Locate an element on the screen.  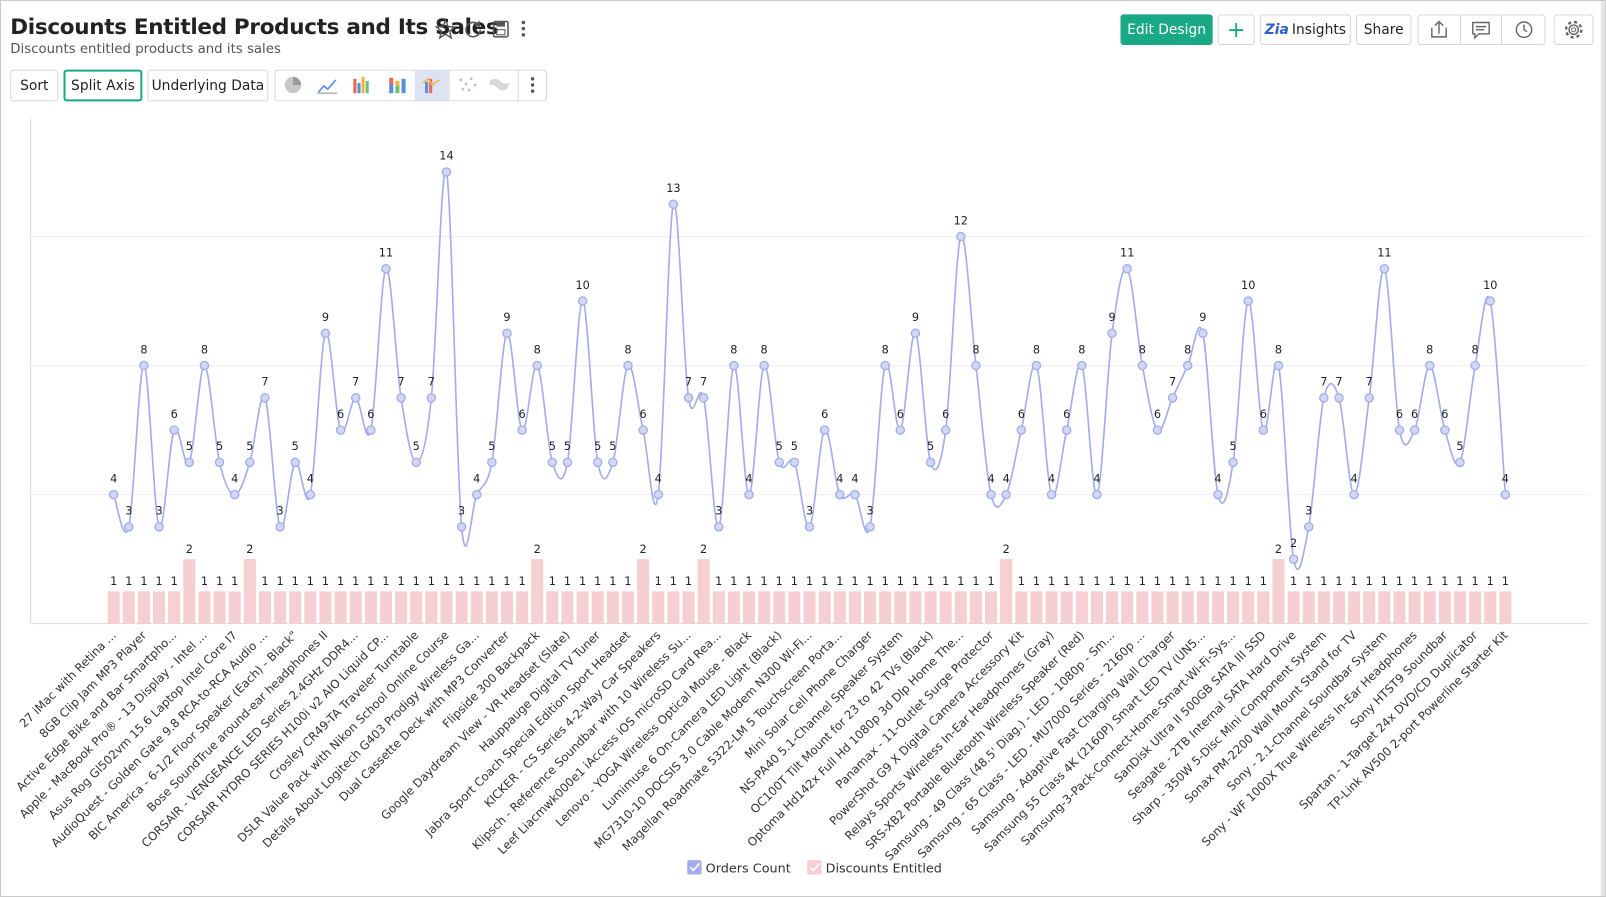
add-button: + is located at coordinates (1236, 30).